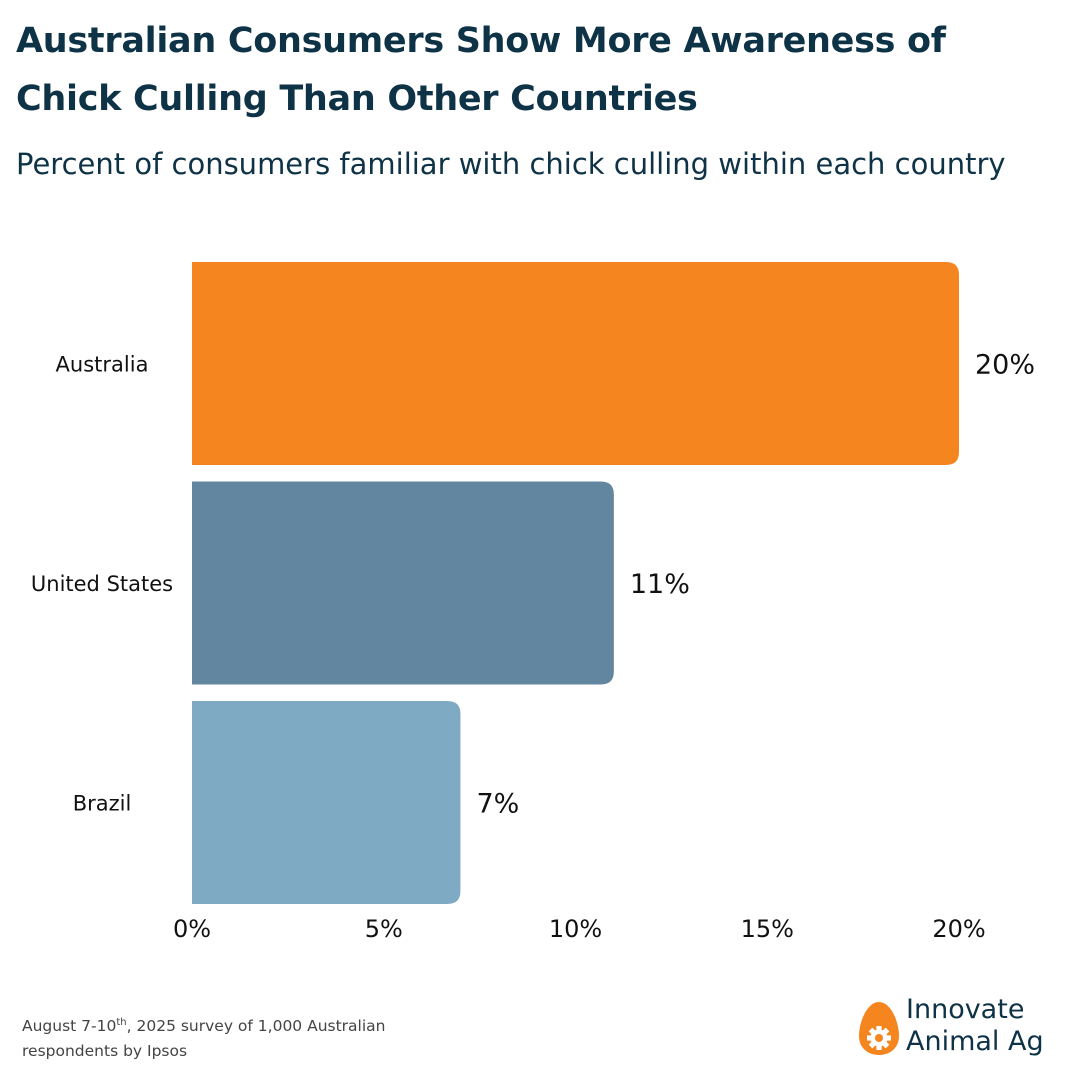  I want to click on value-label: 7%, so click(497, 804).